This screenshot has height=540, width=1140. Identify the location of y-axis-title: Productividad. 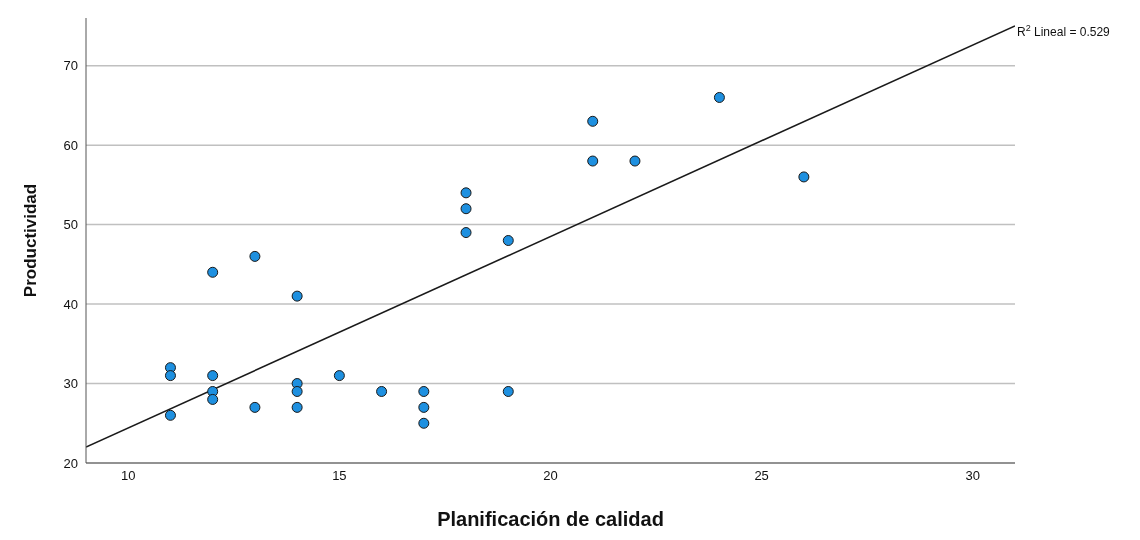
(31, 240).